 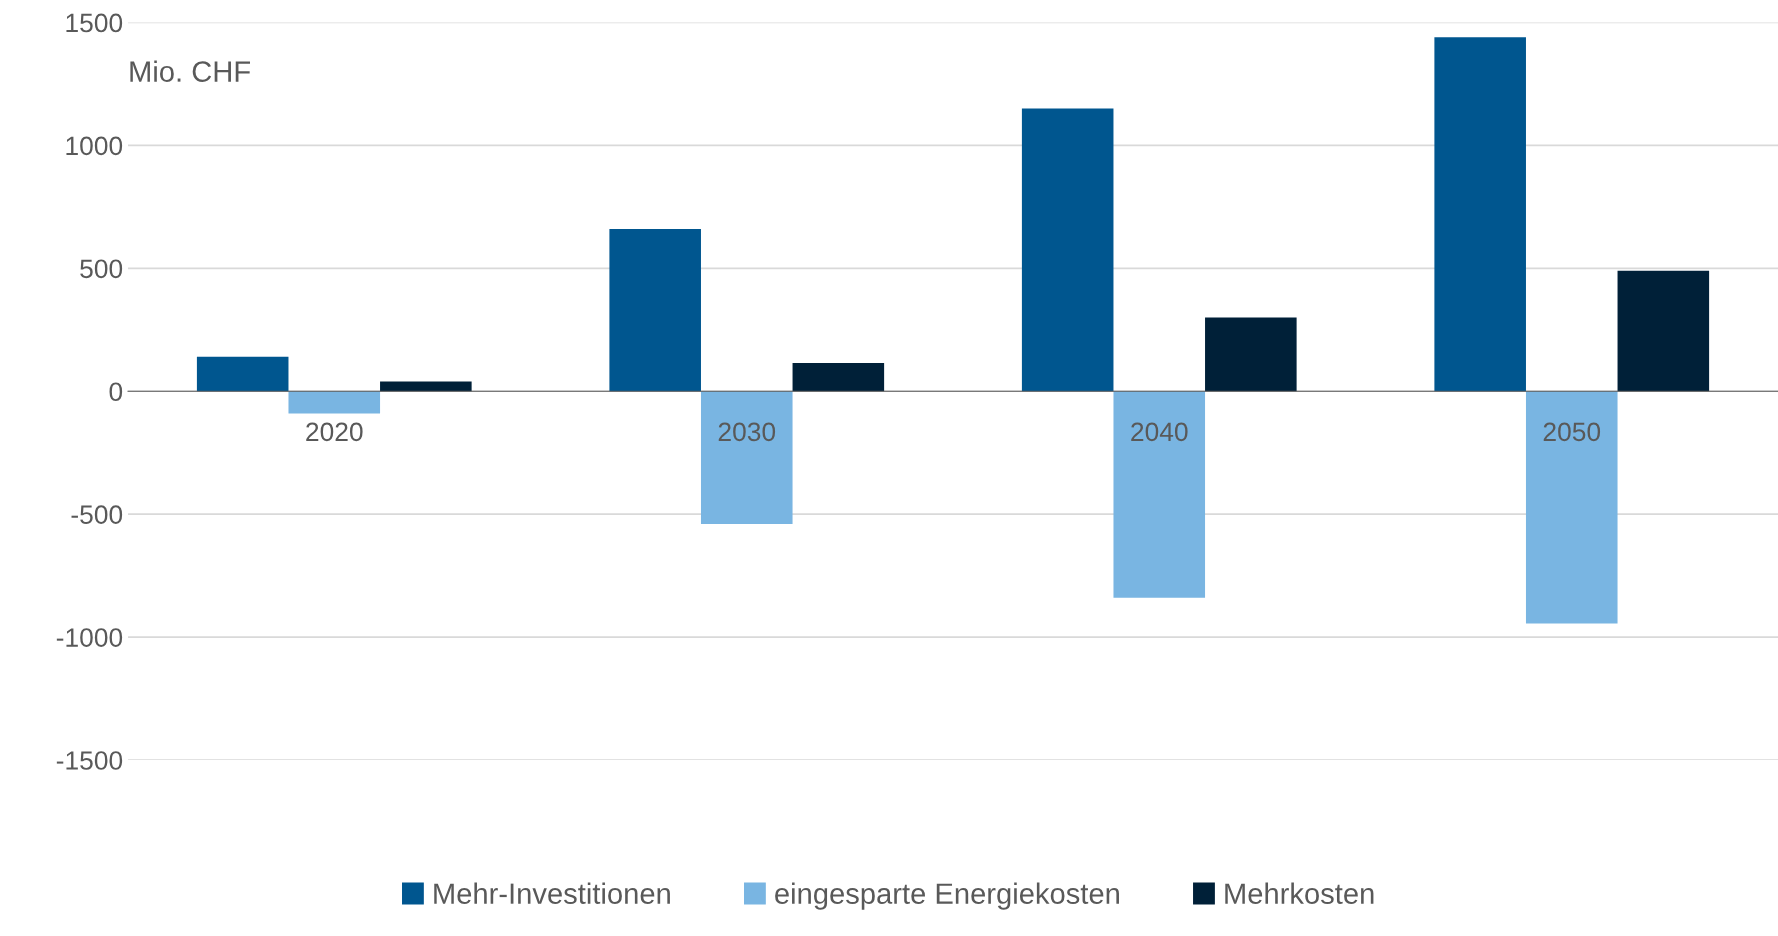 I want to click on x-tick-label: 2020, so click(x=334, y=432).